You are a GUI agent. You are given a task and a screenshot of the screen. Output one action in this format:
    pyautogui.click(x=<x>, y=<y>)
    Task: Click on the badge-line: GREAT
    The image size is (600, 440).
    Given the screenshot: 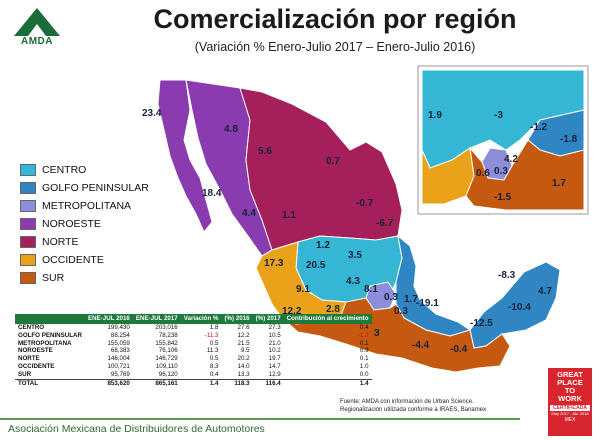 What is the action you would take?
    pyautogui.click(x=570, y=374)
    